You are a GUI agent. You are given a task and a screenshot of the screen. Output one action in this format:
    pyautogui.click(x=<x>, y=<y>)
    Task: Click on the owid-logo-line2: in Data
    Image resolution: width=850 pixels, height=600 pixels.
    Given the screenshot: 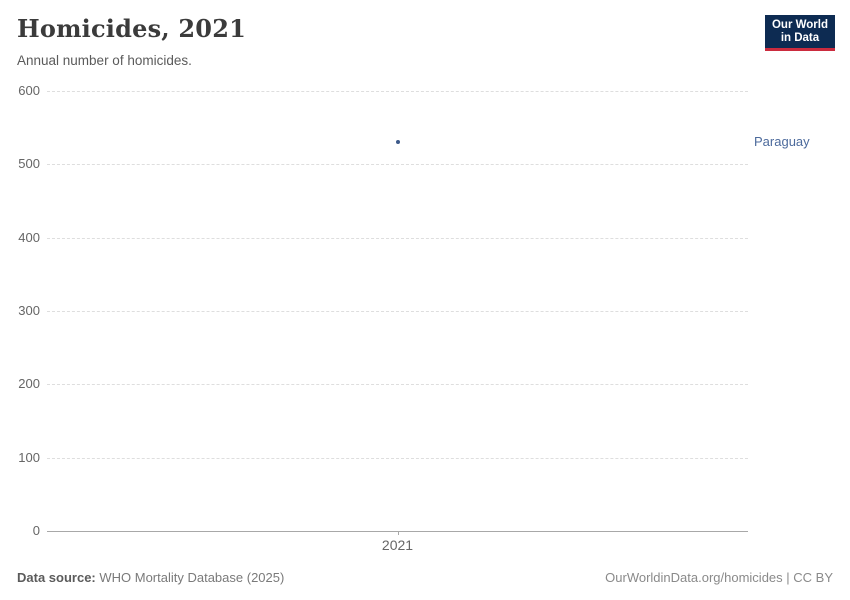 What is the action you would take?
    pyautogui.click(x=800, y=38)
    